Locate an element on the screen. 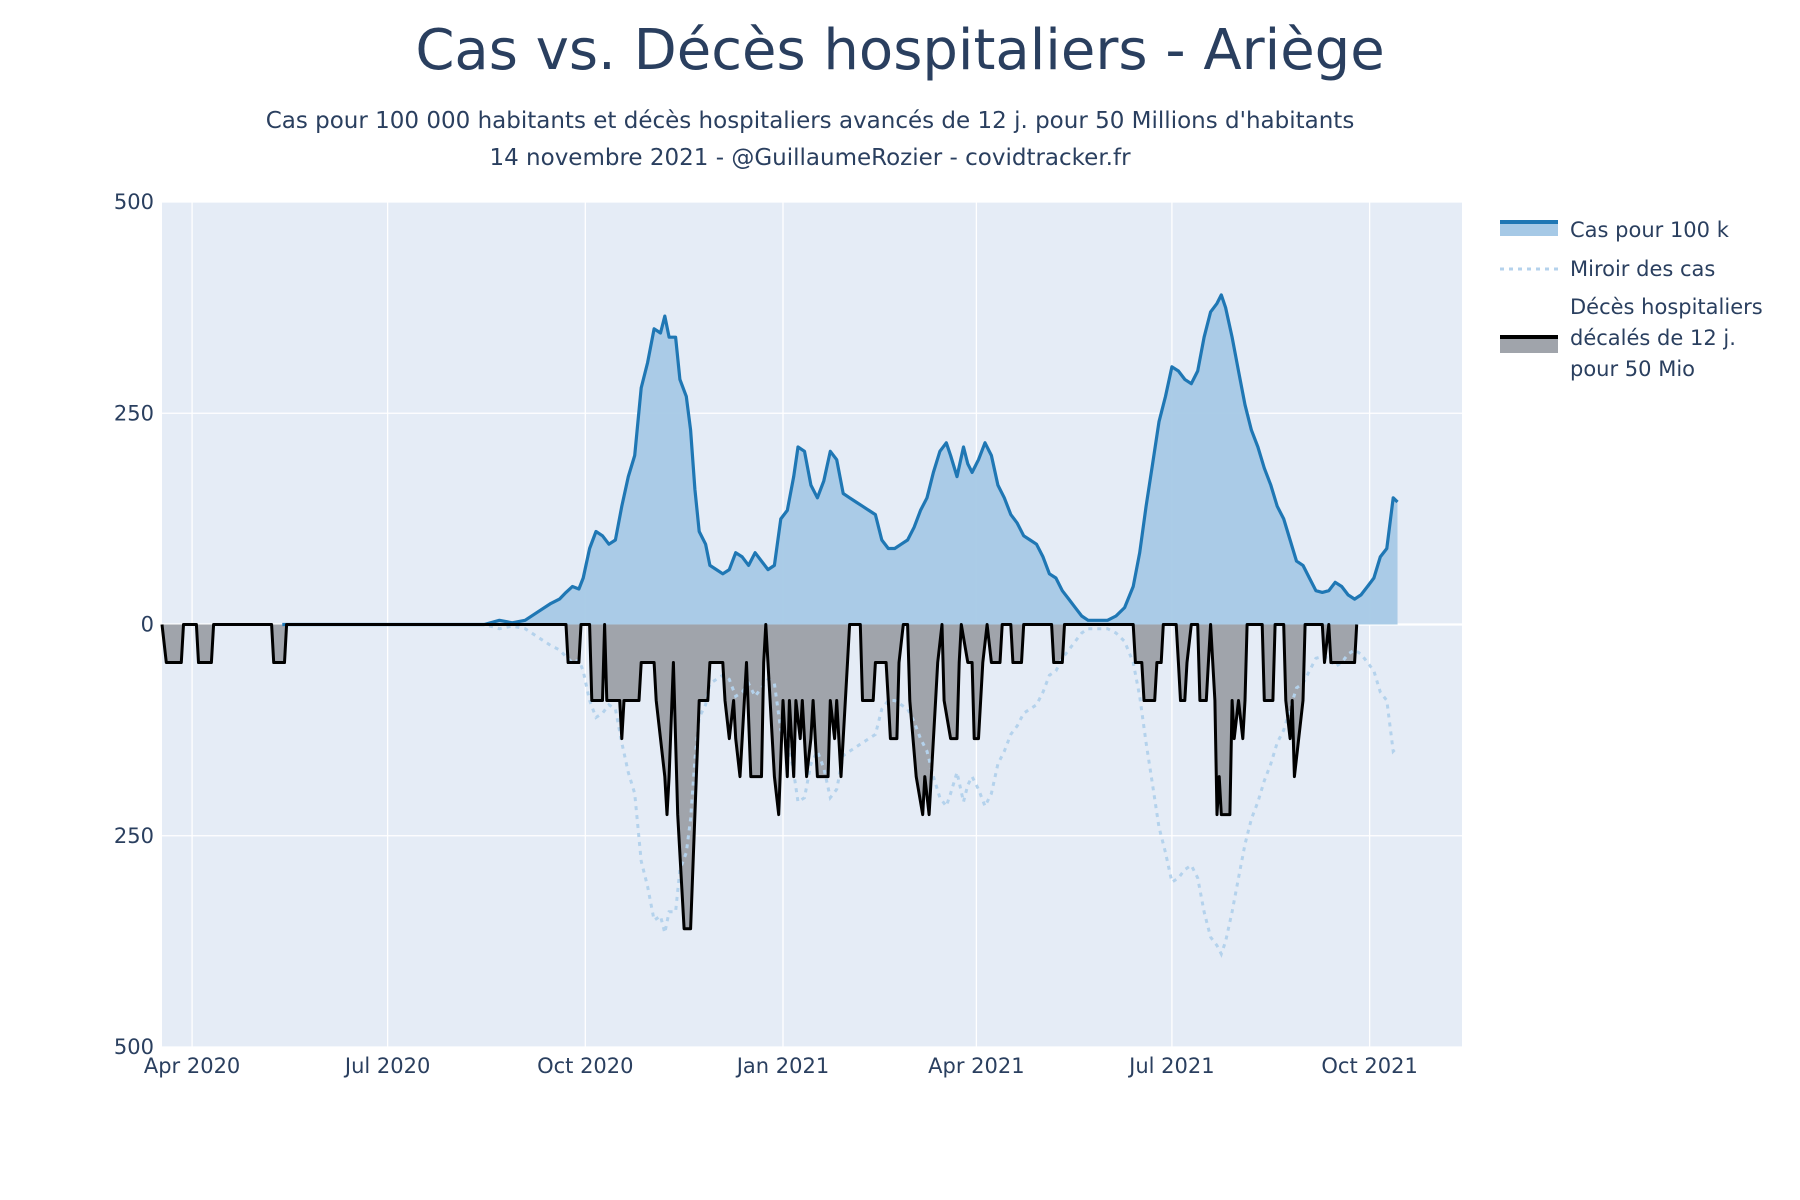 Image resolution: width=1800 pixels, height=1200 pixels. legend-label-cases: Cas pour 100 k is located at coordinates (1650, 230).